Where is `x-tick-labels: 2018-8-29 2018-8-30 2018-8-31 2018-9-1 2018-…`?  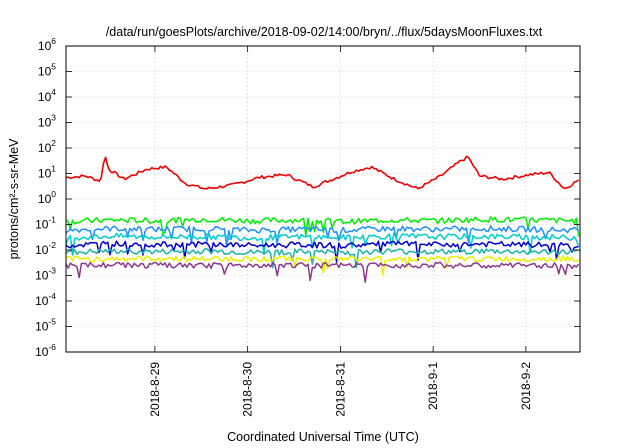
x-tick-labels: 2018-8-29 2018-8-30 2018-8-31 2018-9-1 2018-… is located at coordinates (340, 389).